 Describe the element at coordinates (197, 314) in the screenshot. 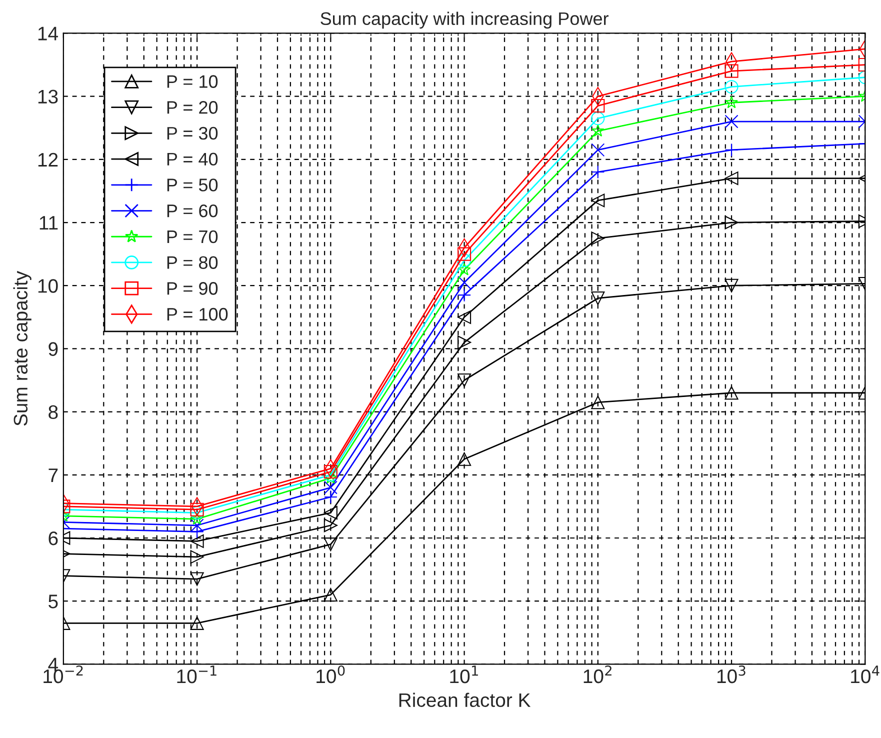

I see `legend-label: P = 100` at that location.